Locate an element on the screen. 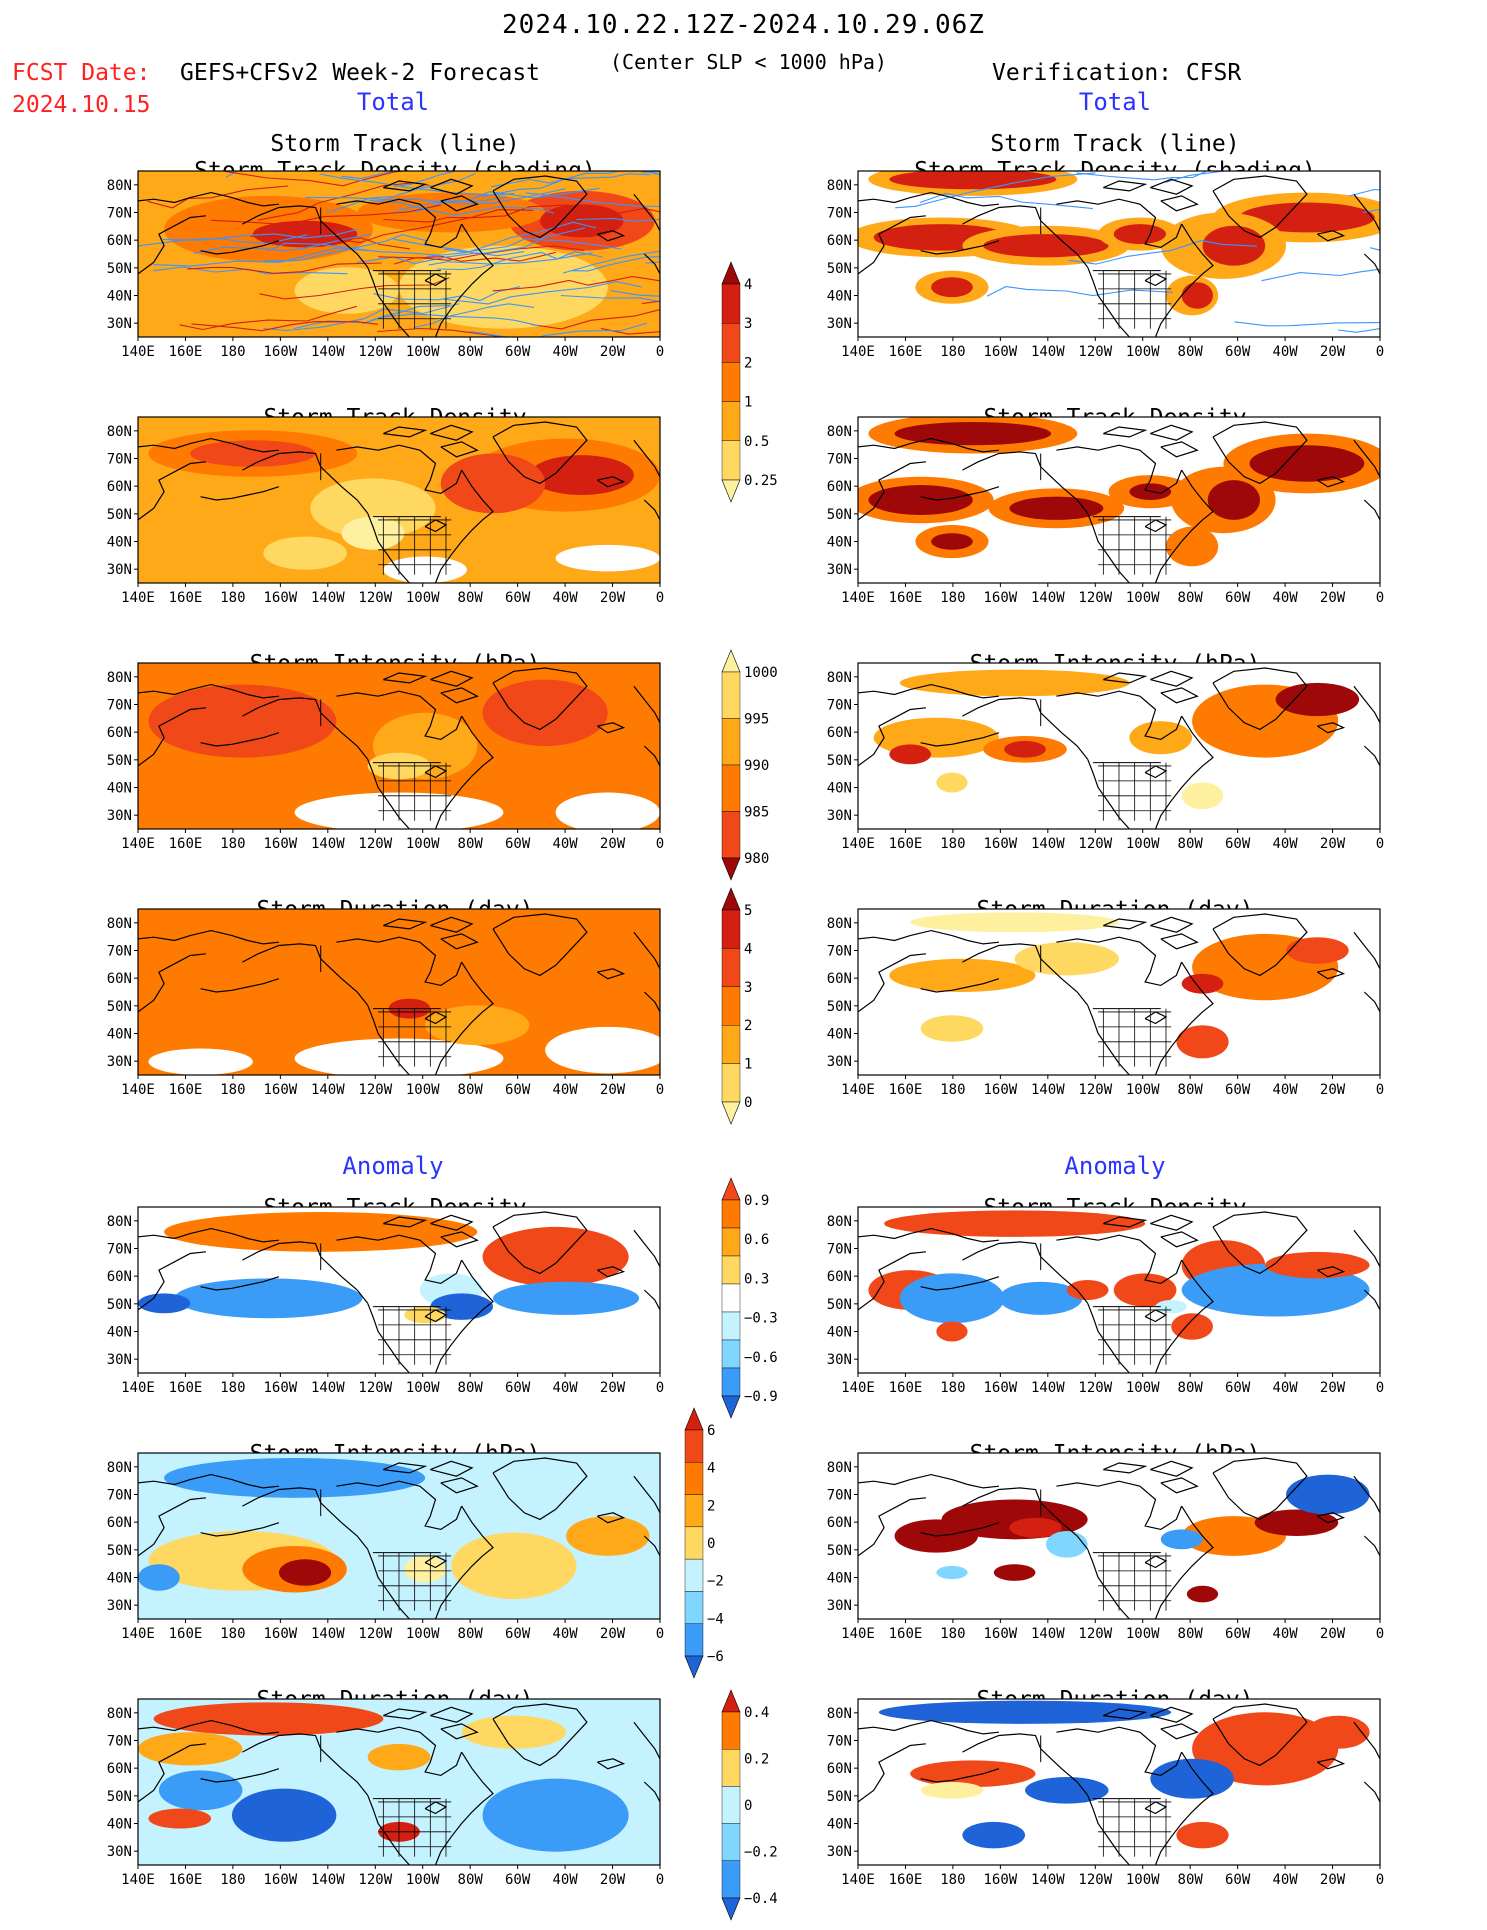 This screenshot has height=1930, width=1487. colorbar-canvas: 0.4 0.2 0 −0.2 −0.4 is located at coordinates (749, 1805).